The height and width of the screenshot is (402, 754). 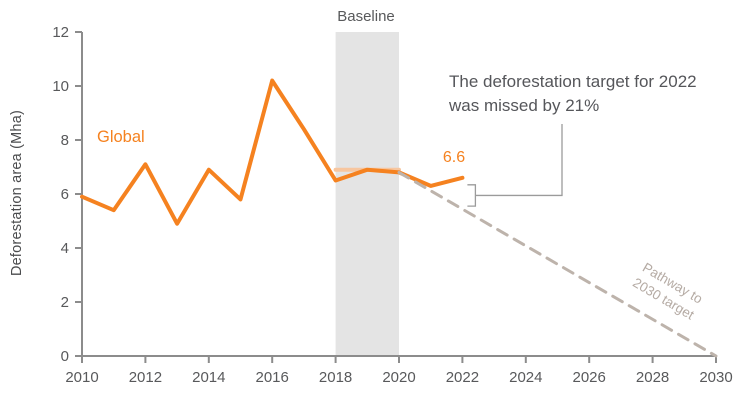 I want to click on x-tick-label: 2018, so click(x=335, y=377).